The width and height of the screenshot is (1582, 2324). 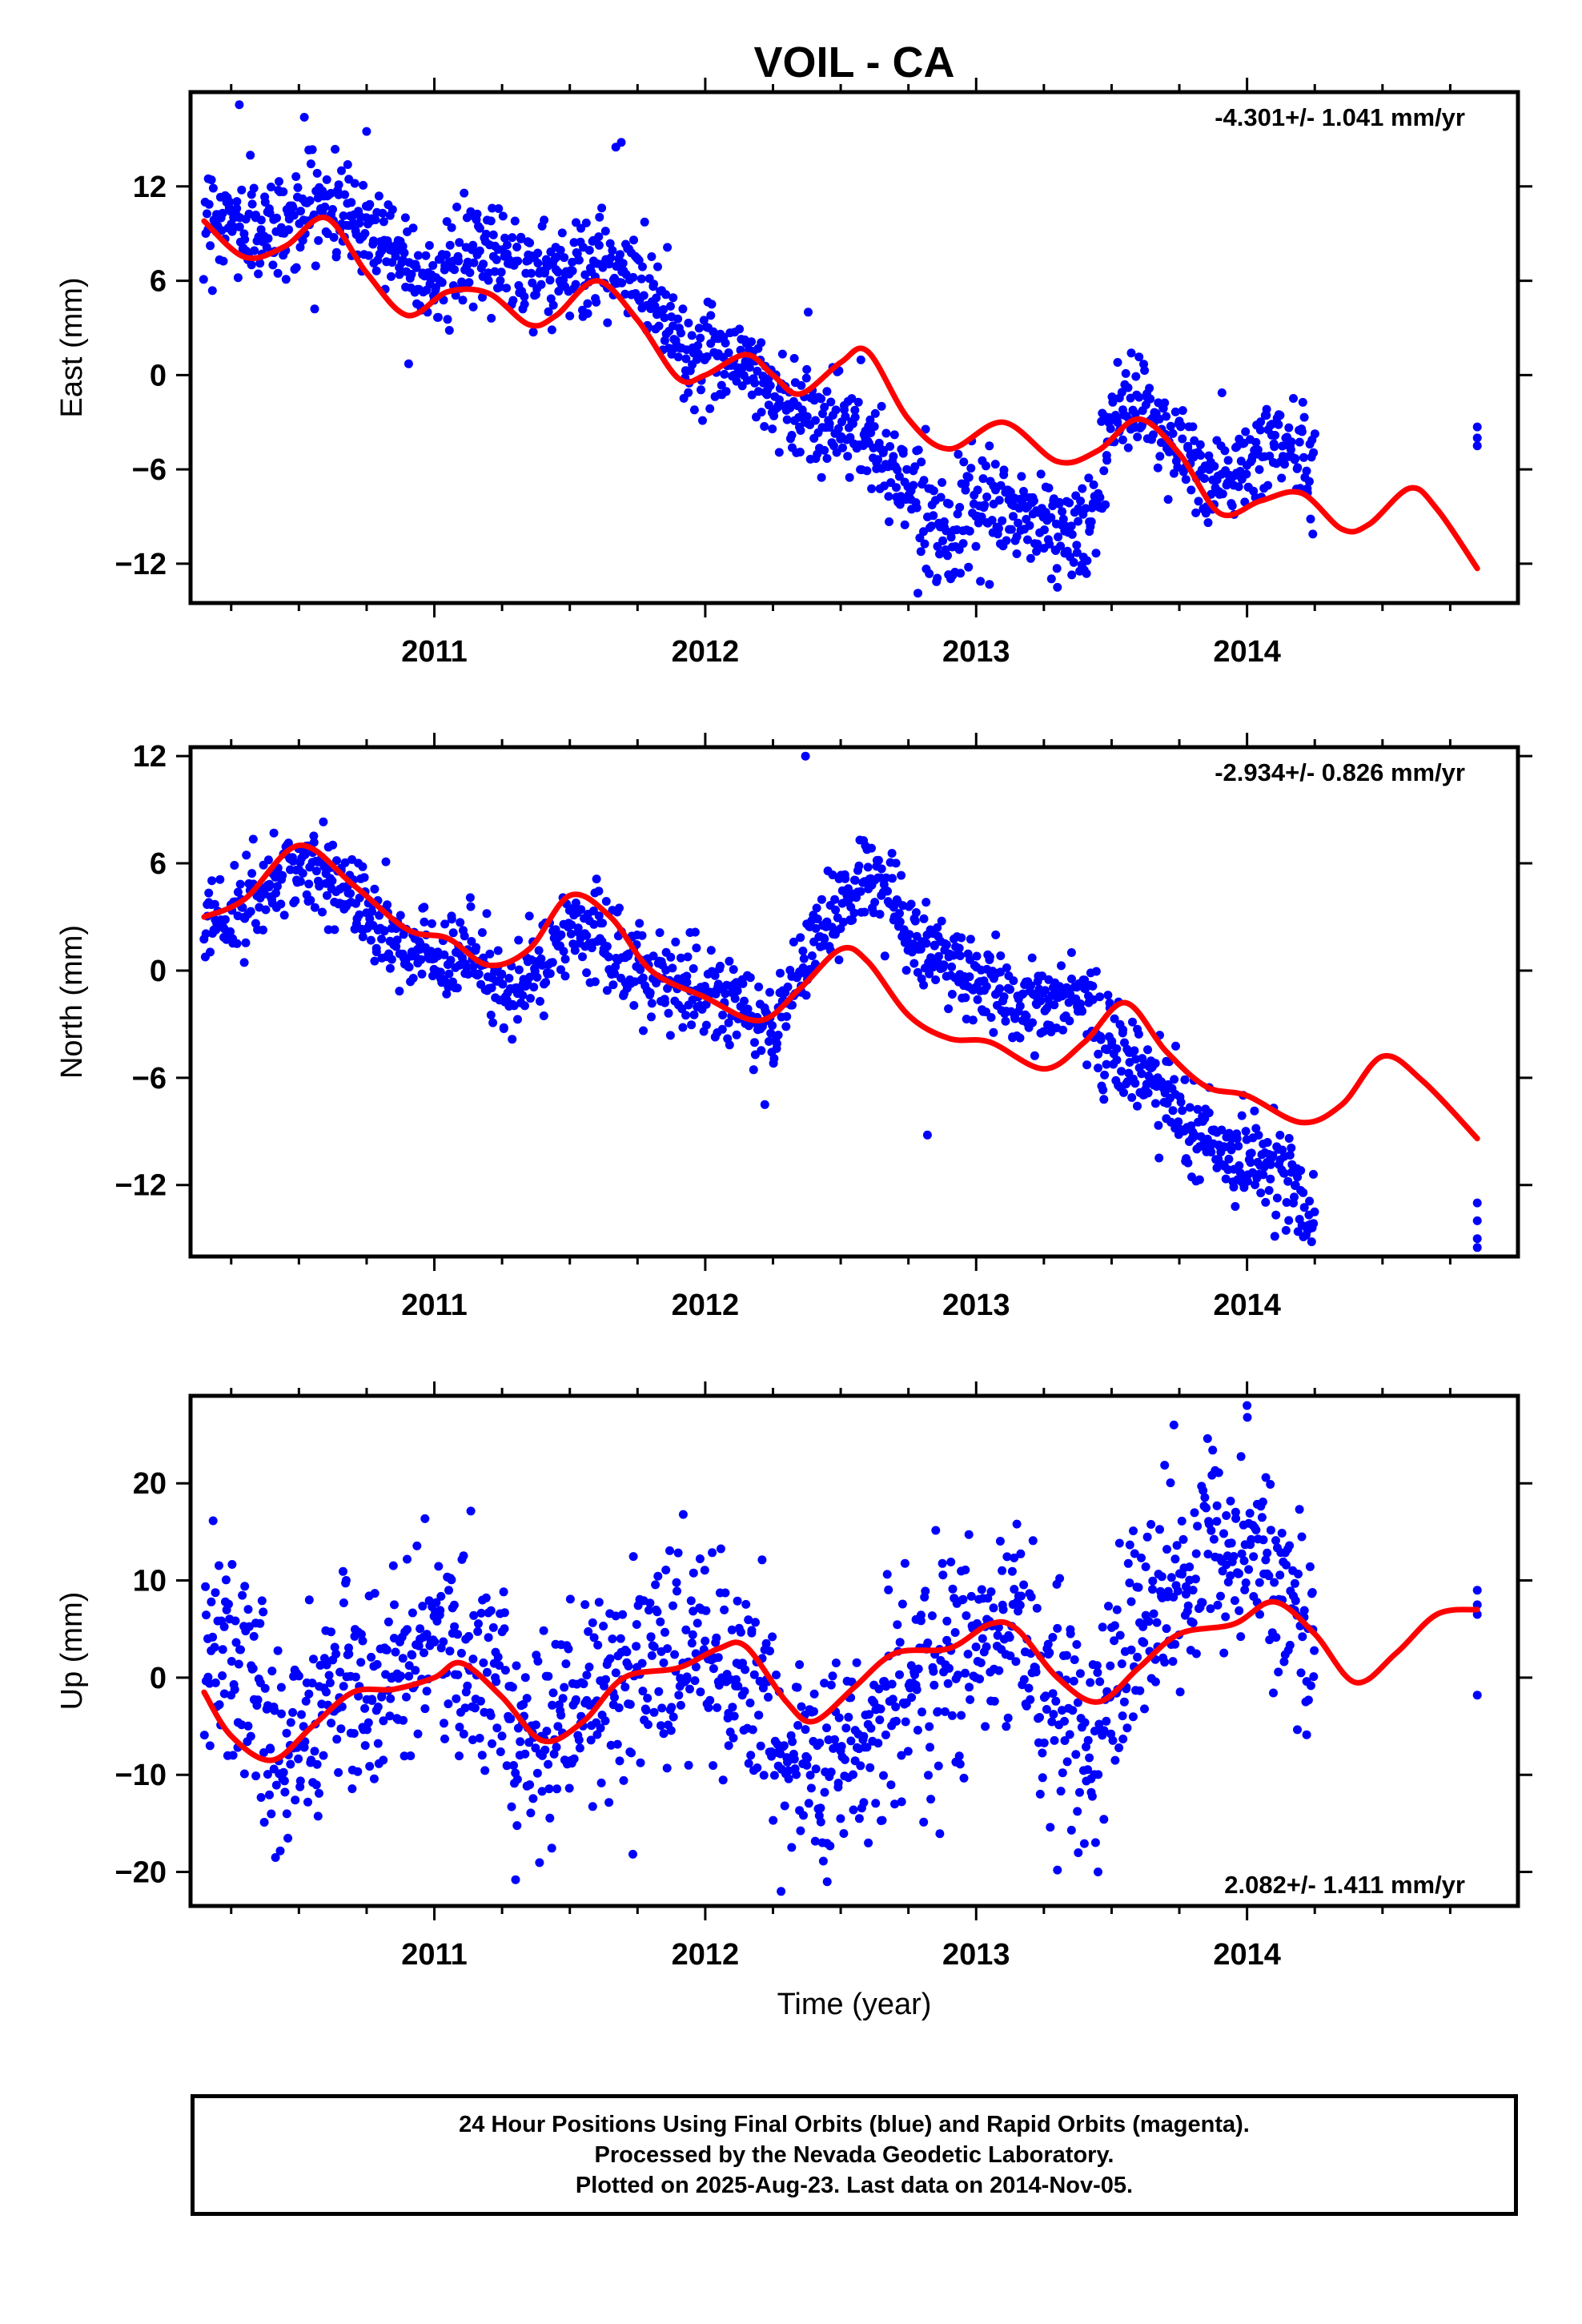 What do you see at coordinates (158, 864) in the screenshot?
I see `y-tick-label: 6` at bounding box center [158, 864].